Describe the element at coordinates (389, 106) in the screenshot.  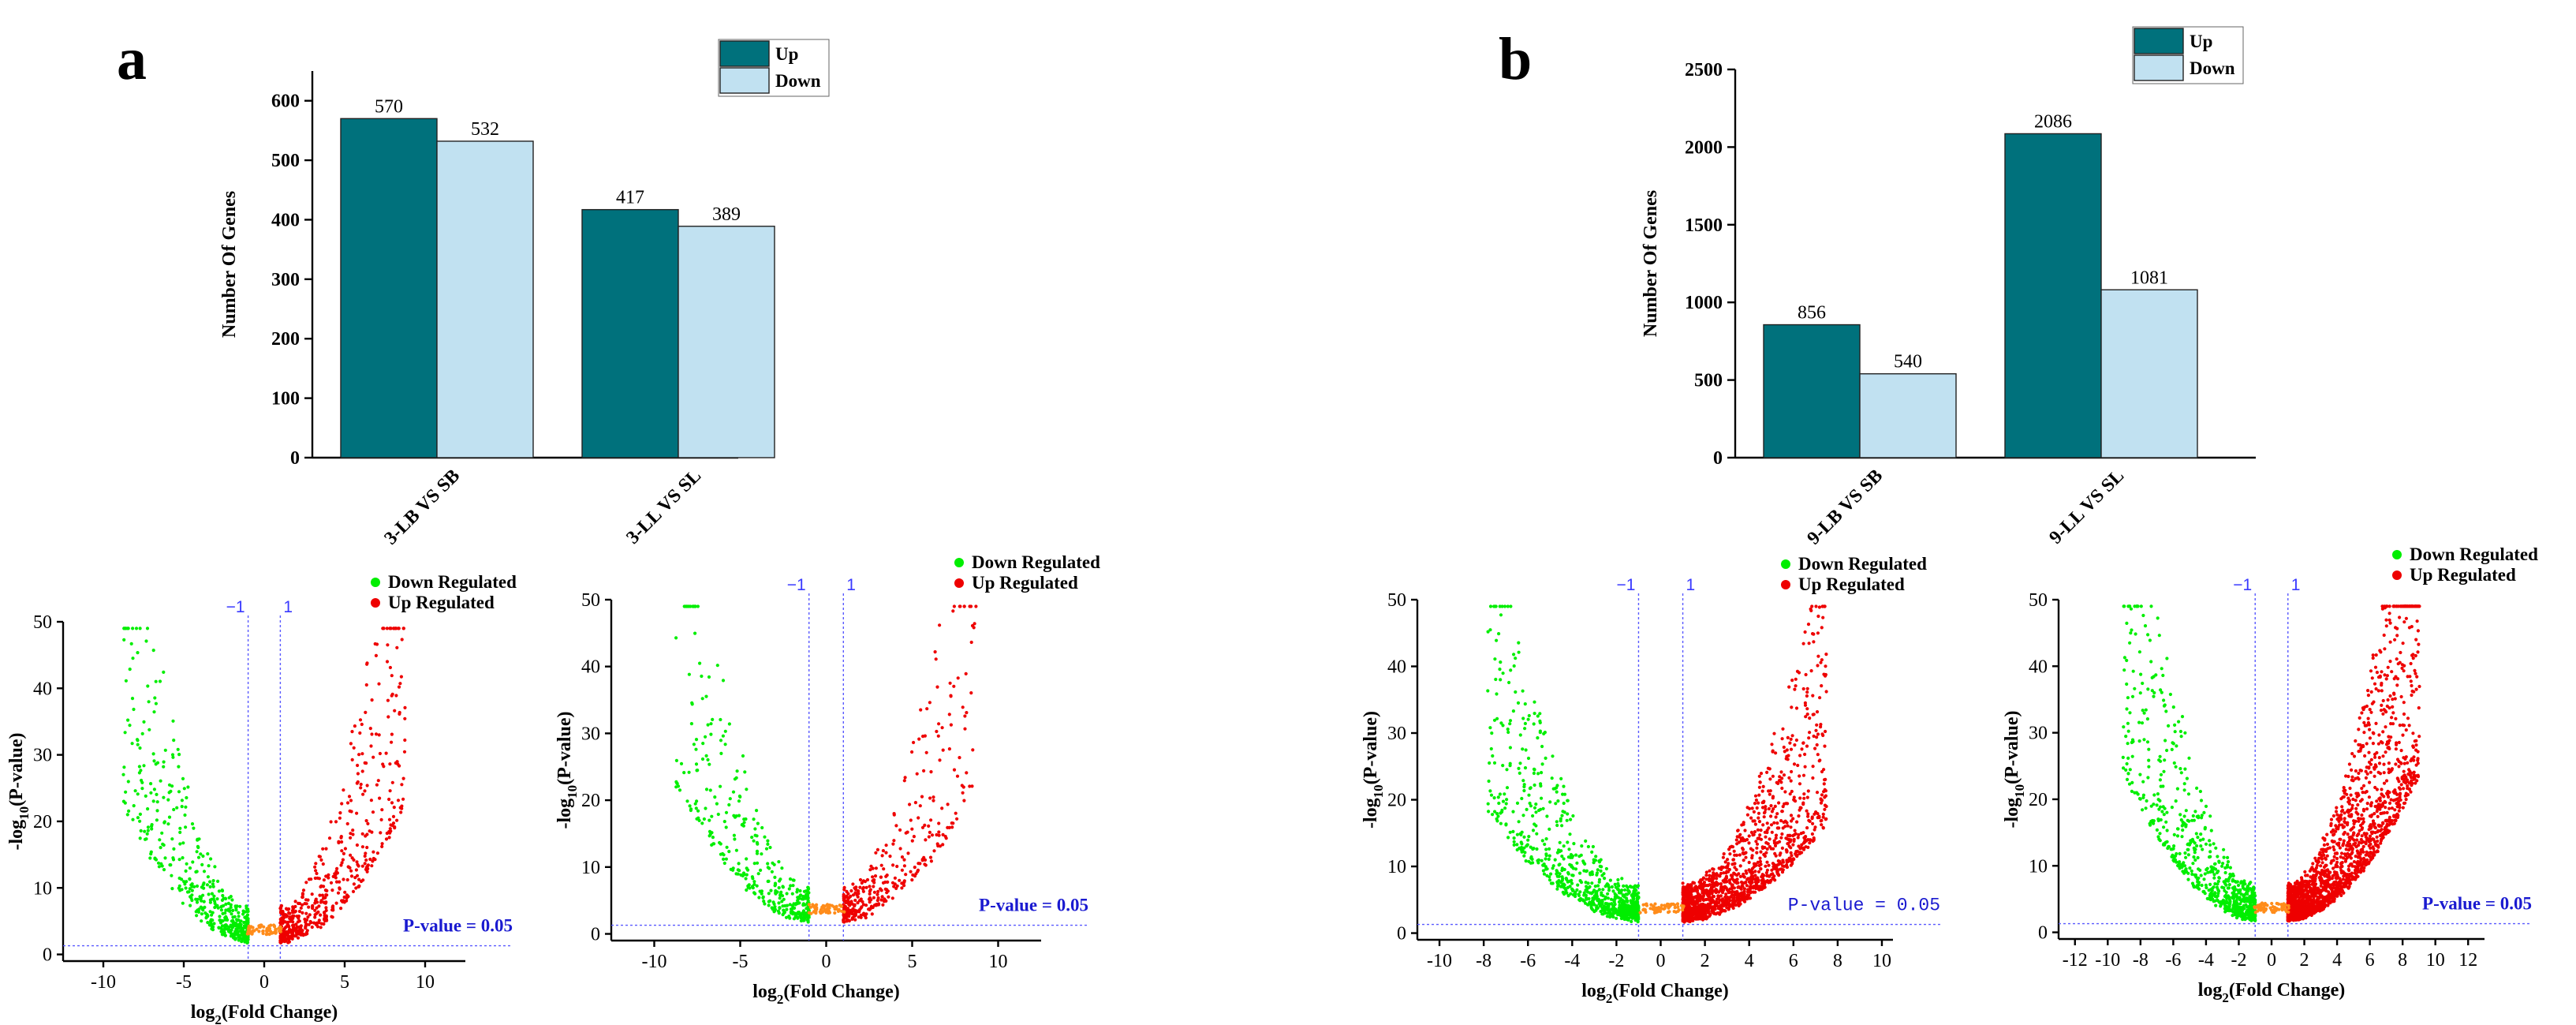
I see `bar-value-label: 570` at that location.